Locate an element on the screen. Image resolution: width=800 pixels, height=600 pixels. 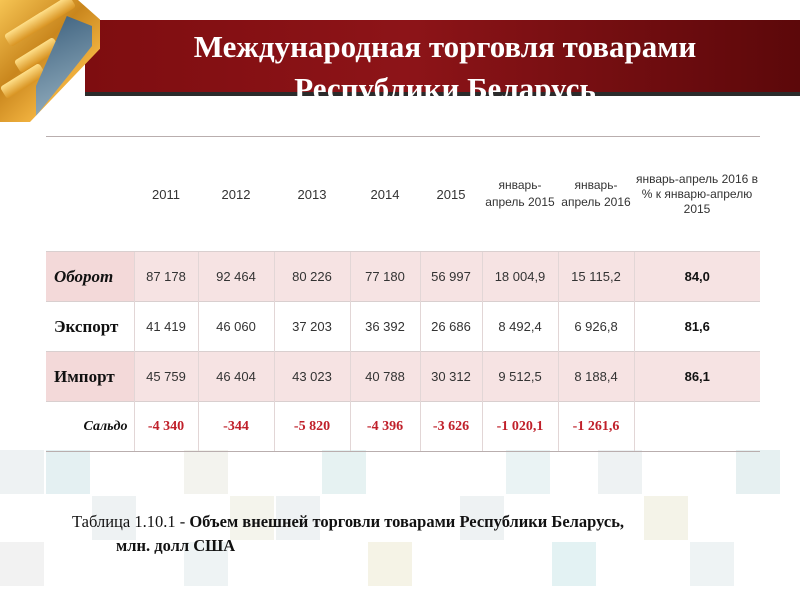
table-cell: 36 392 is located at coordinates (384, 326).